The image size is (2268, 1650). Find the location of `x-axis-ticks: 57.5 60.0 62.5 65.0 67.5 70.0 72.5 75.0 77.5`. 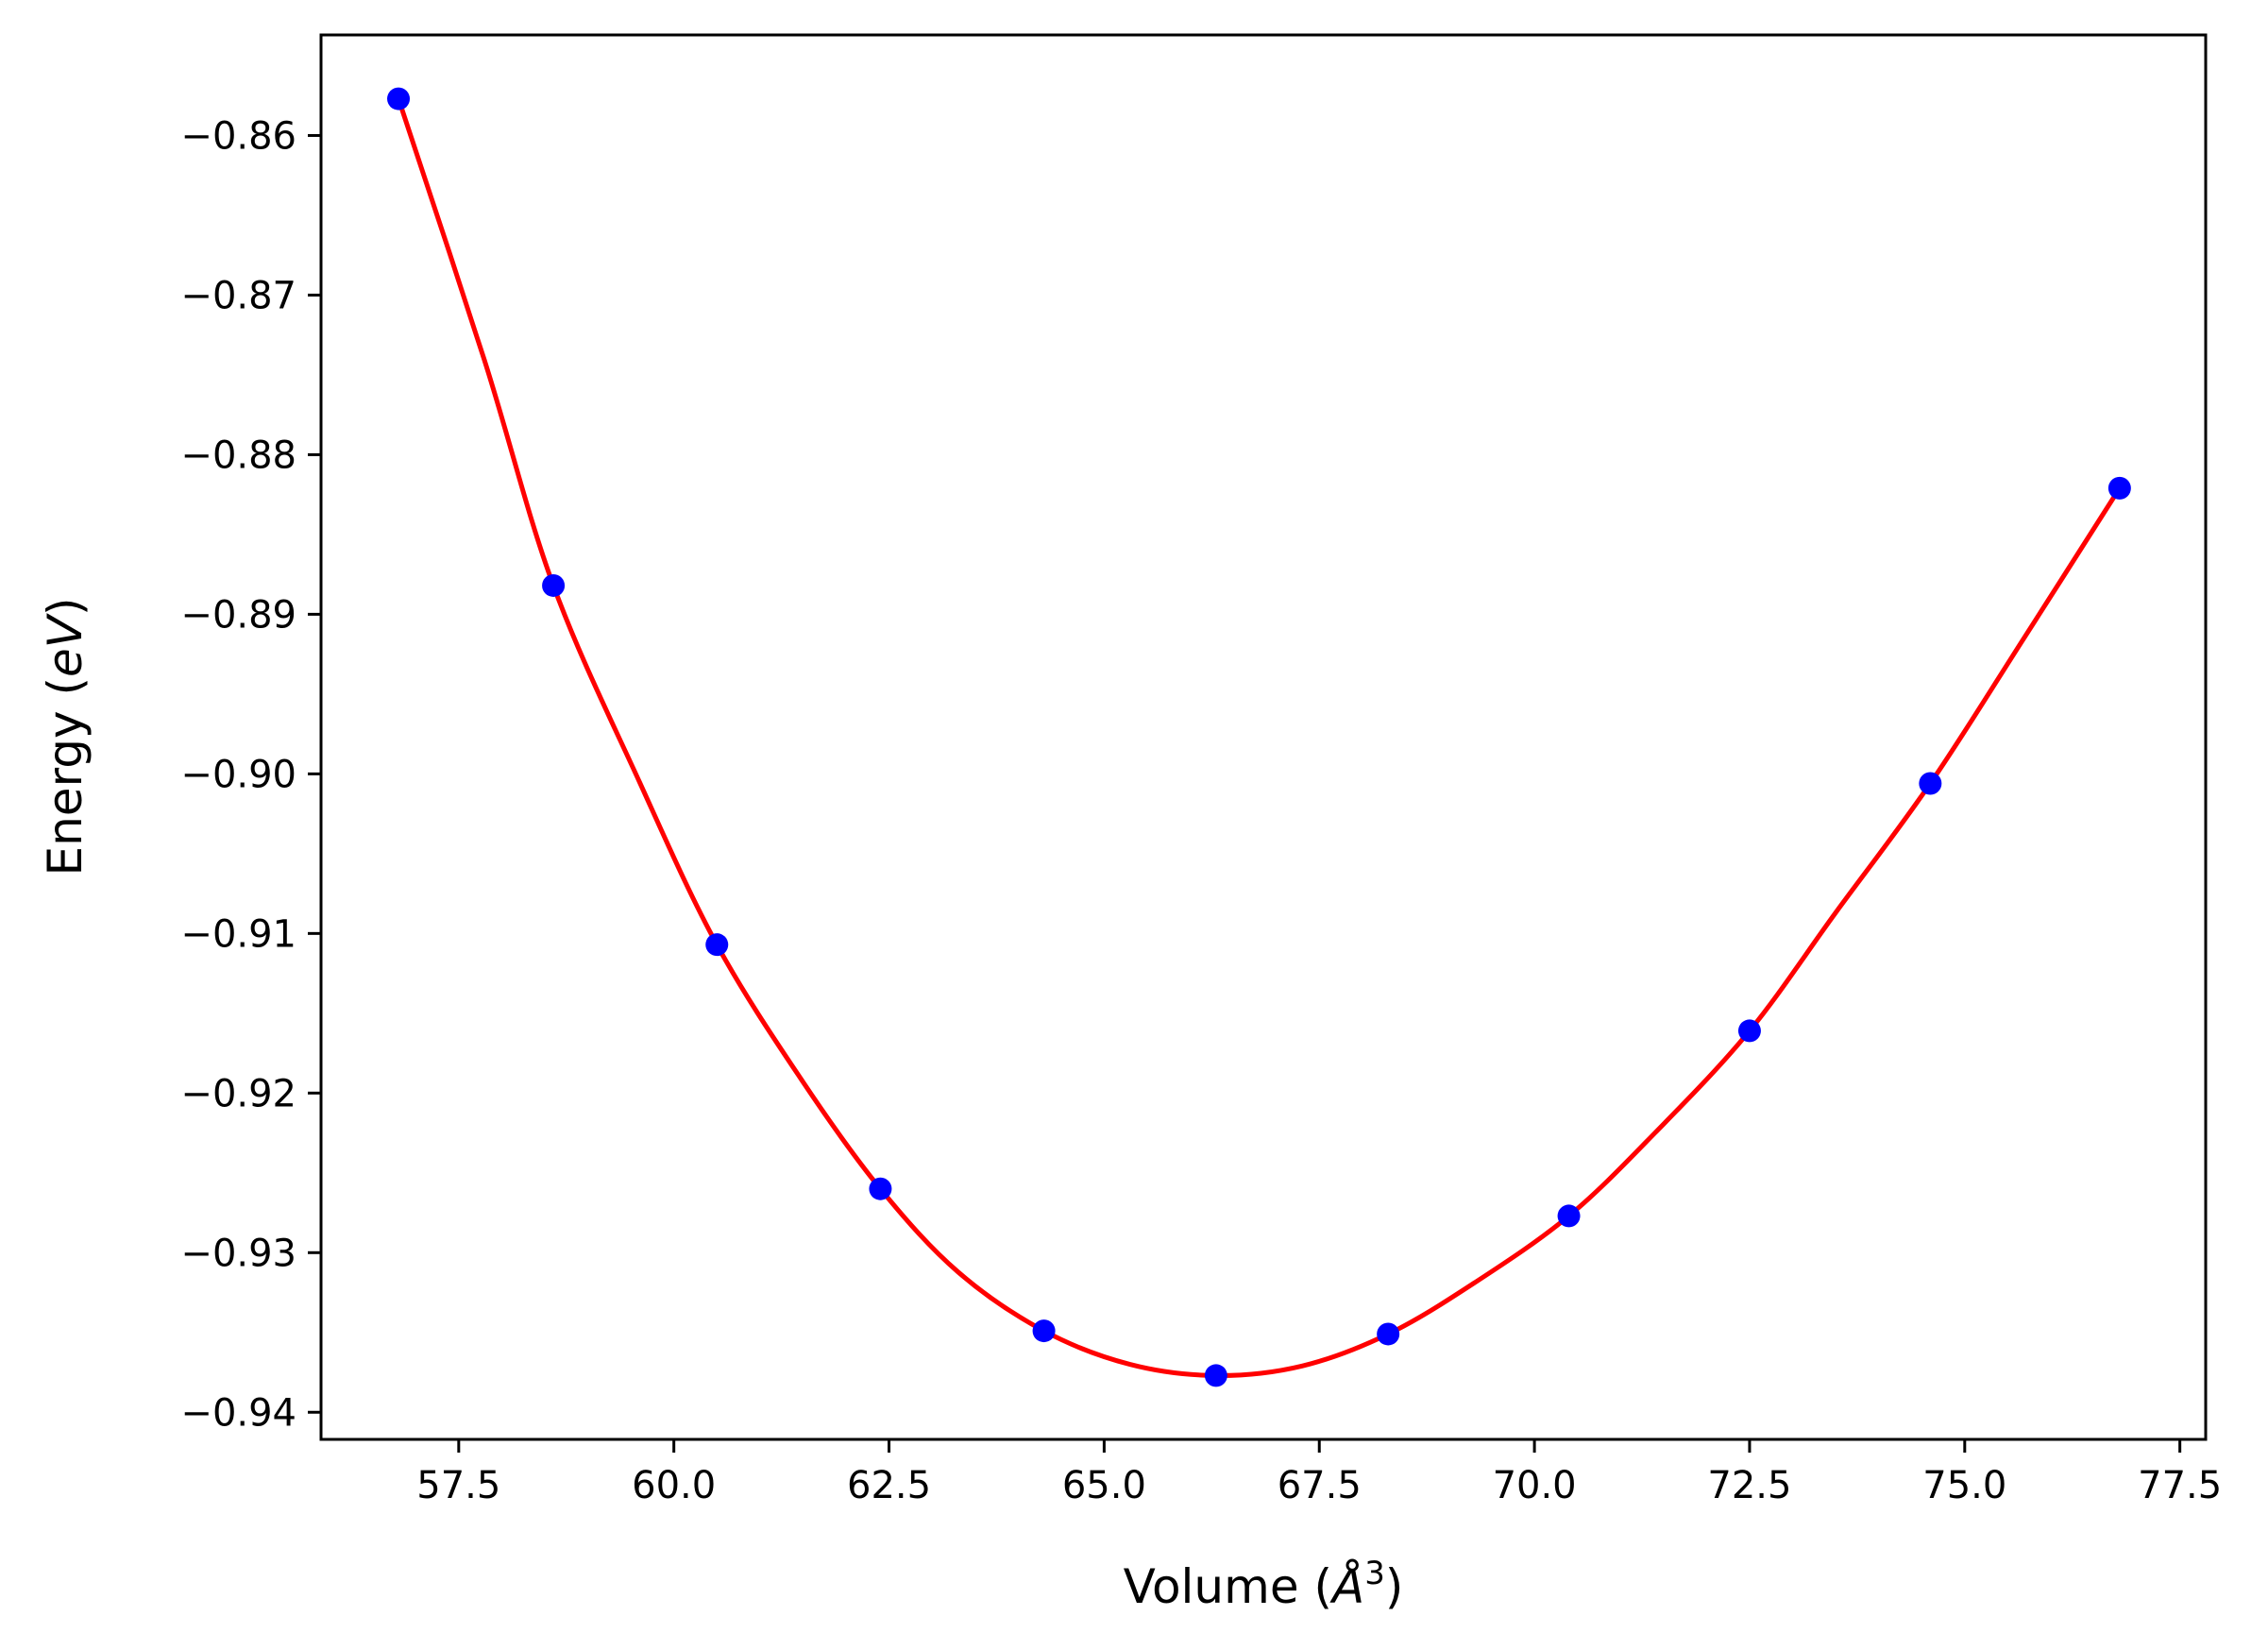

x-axis-ticks: 57.5 60.0 62.5 65.0 67.5 70.0 72.5 75.0 77.5 is located at coordinates (1319, 1473).